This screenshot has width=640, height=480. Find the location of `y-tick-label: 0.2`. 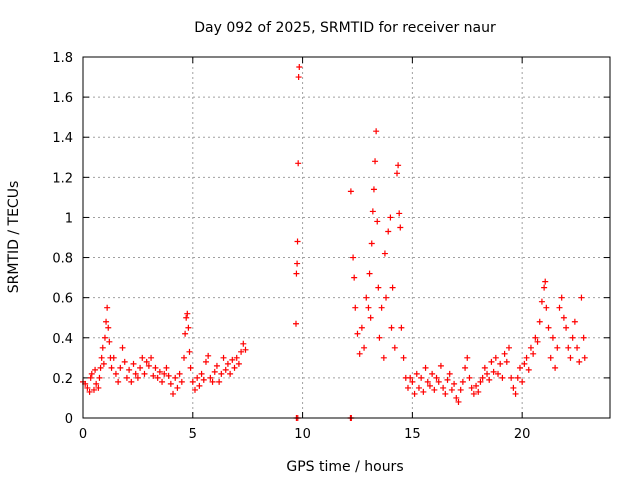

y-tick-label: 0.2 is located at coordinates (62, 379).